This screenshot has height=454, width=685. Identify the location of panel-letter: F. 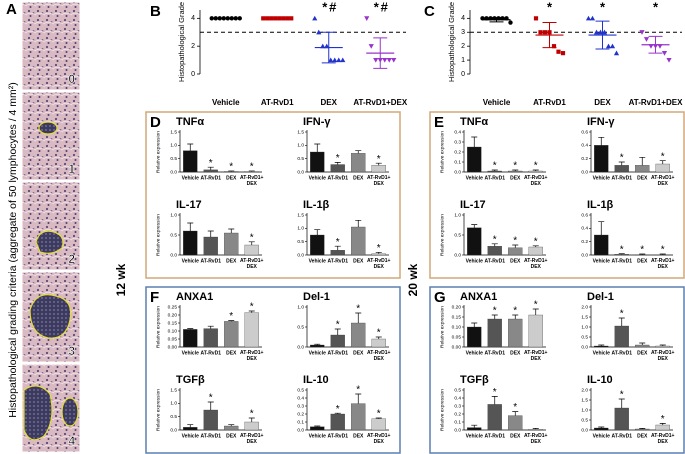
(154, 297).